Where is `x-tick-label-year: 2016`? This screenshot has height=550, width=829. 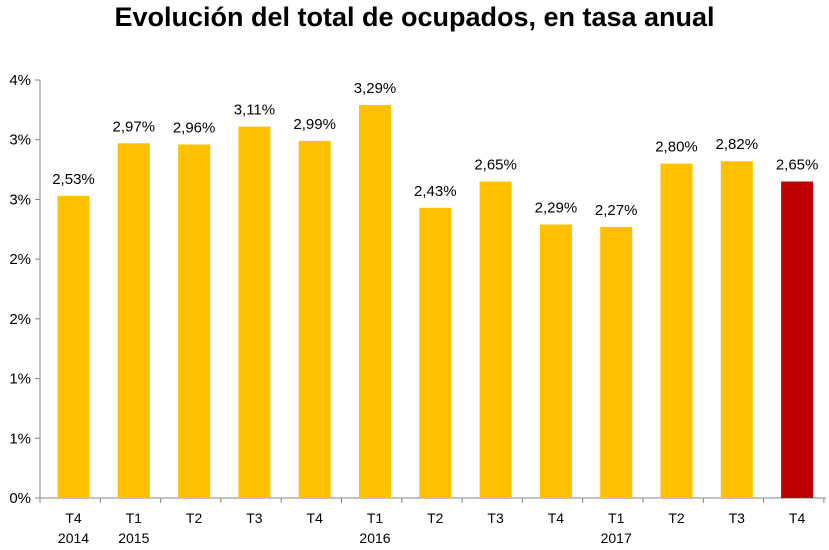
x-tick-label-year: 2016 is located at coordinates (374, 538).